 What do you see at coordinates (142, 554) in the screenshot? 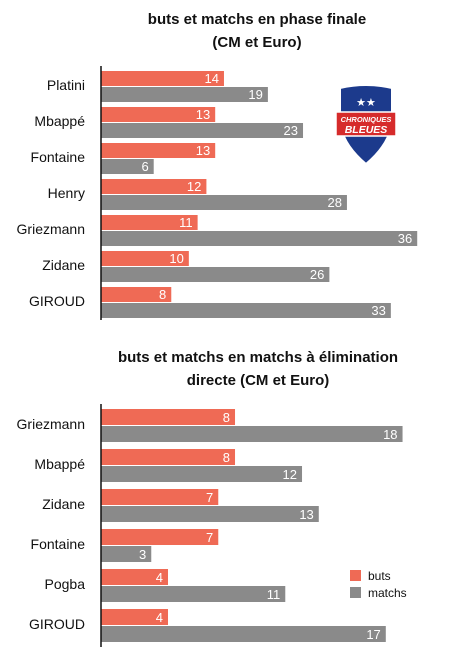
I see `value-label-matchs: 3` at bounding box center [142, 554].